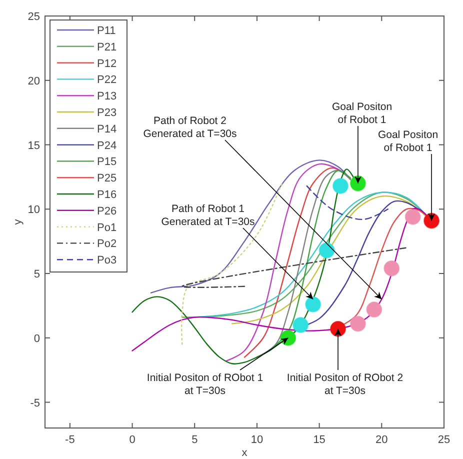  I want to click on legend-label: P13, so click(107, 96).